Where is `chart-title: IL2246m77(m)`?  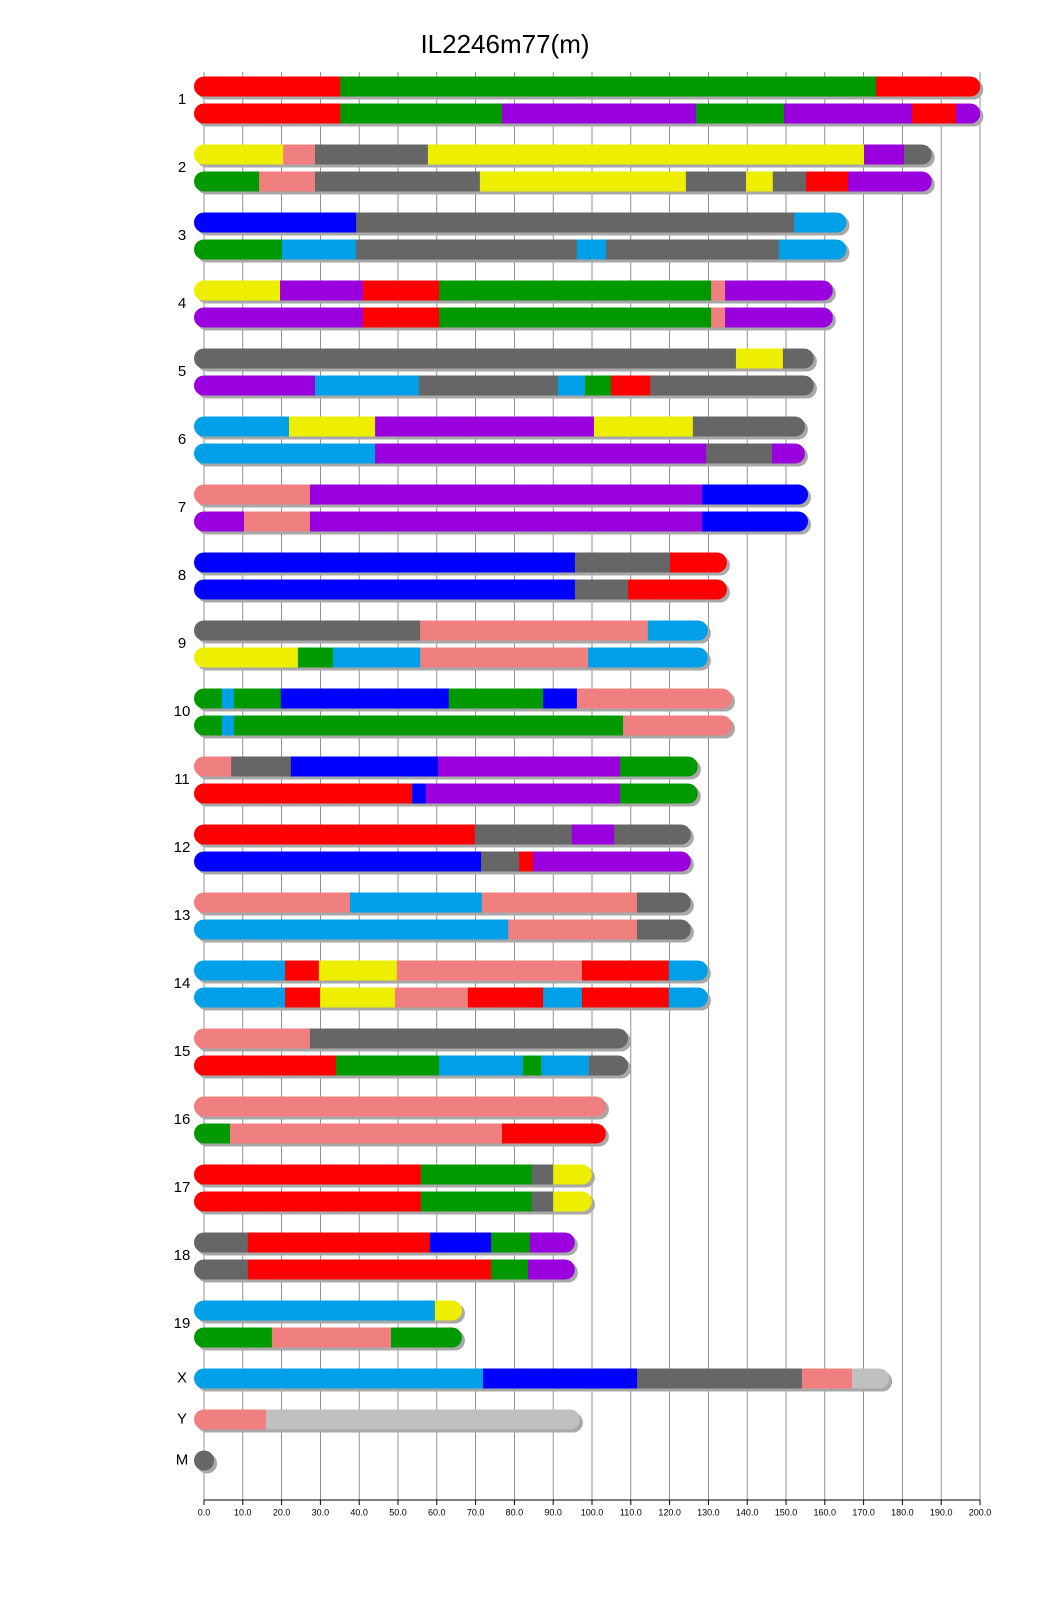 chart-title: IL2246m77(m) is located at coordinates (504, 44).